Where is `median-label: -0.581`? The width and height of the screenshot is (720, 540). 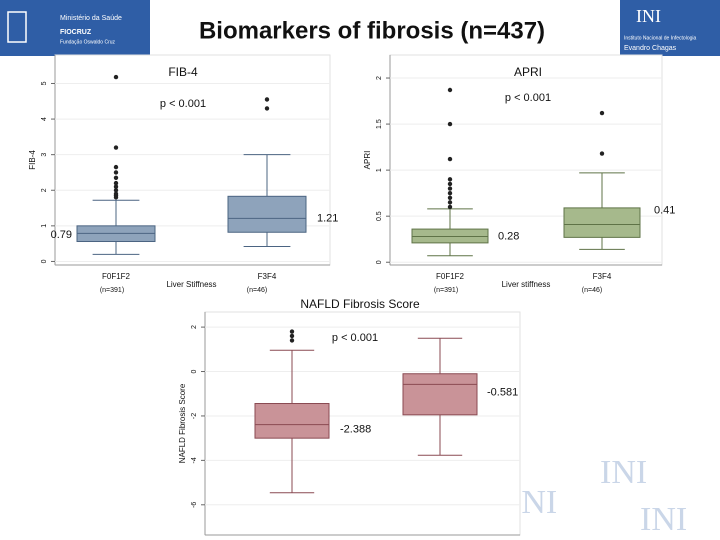 median-label: -0.581 is located at coordinates (502, 392).